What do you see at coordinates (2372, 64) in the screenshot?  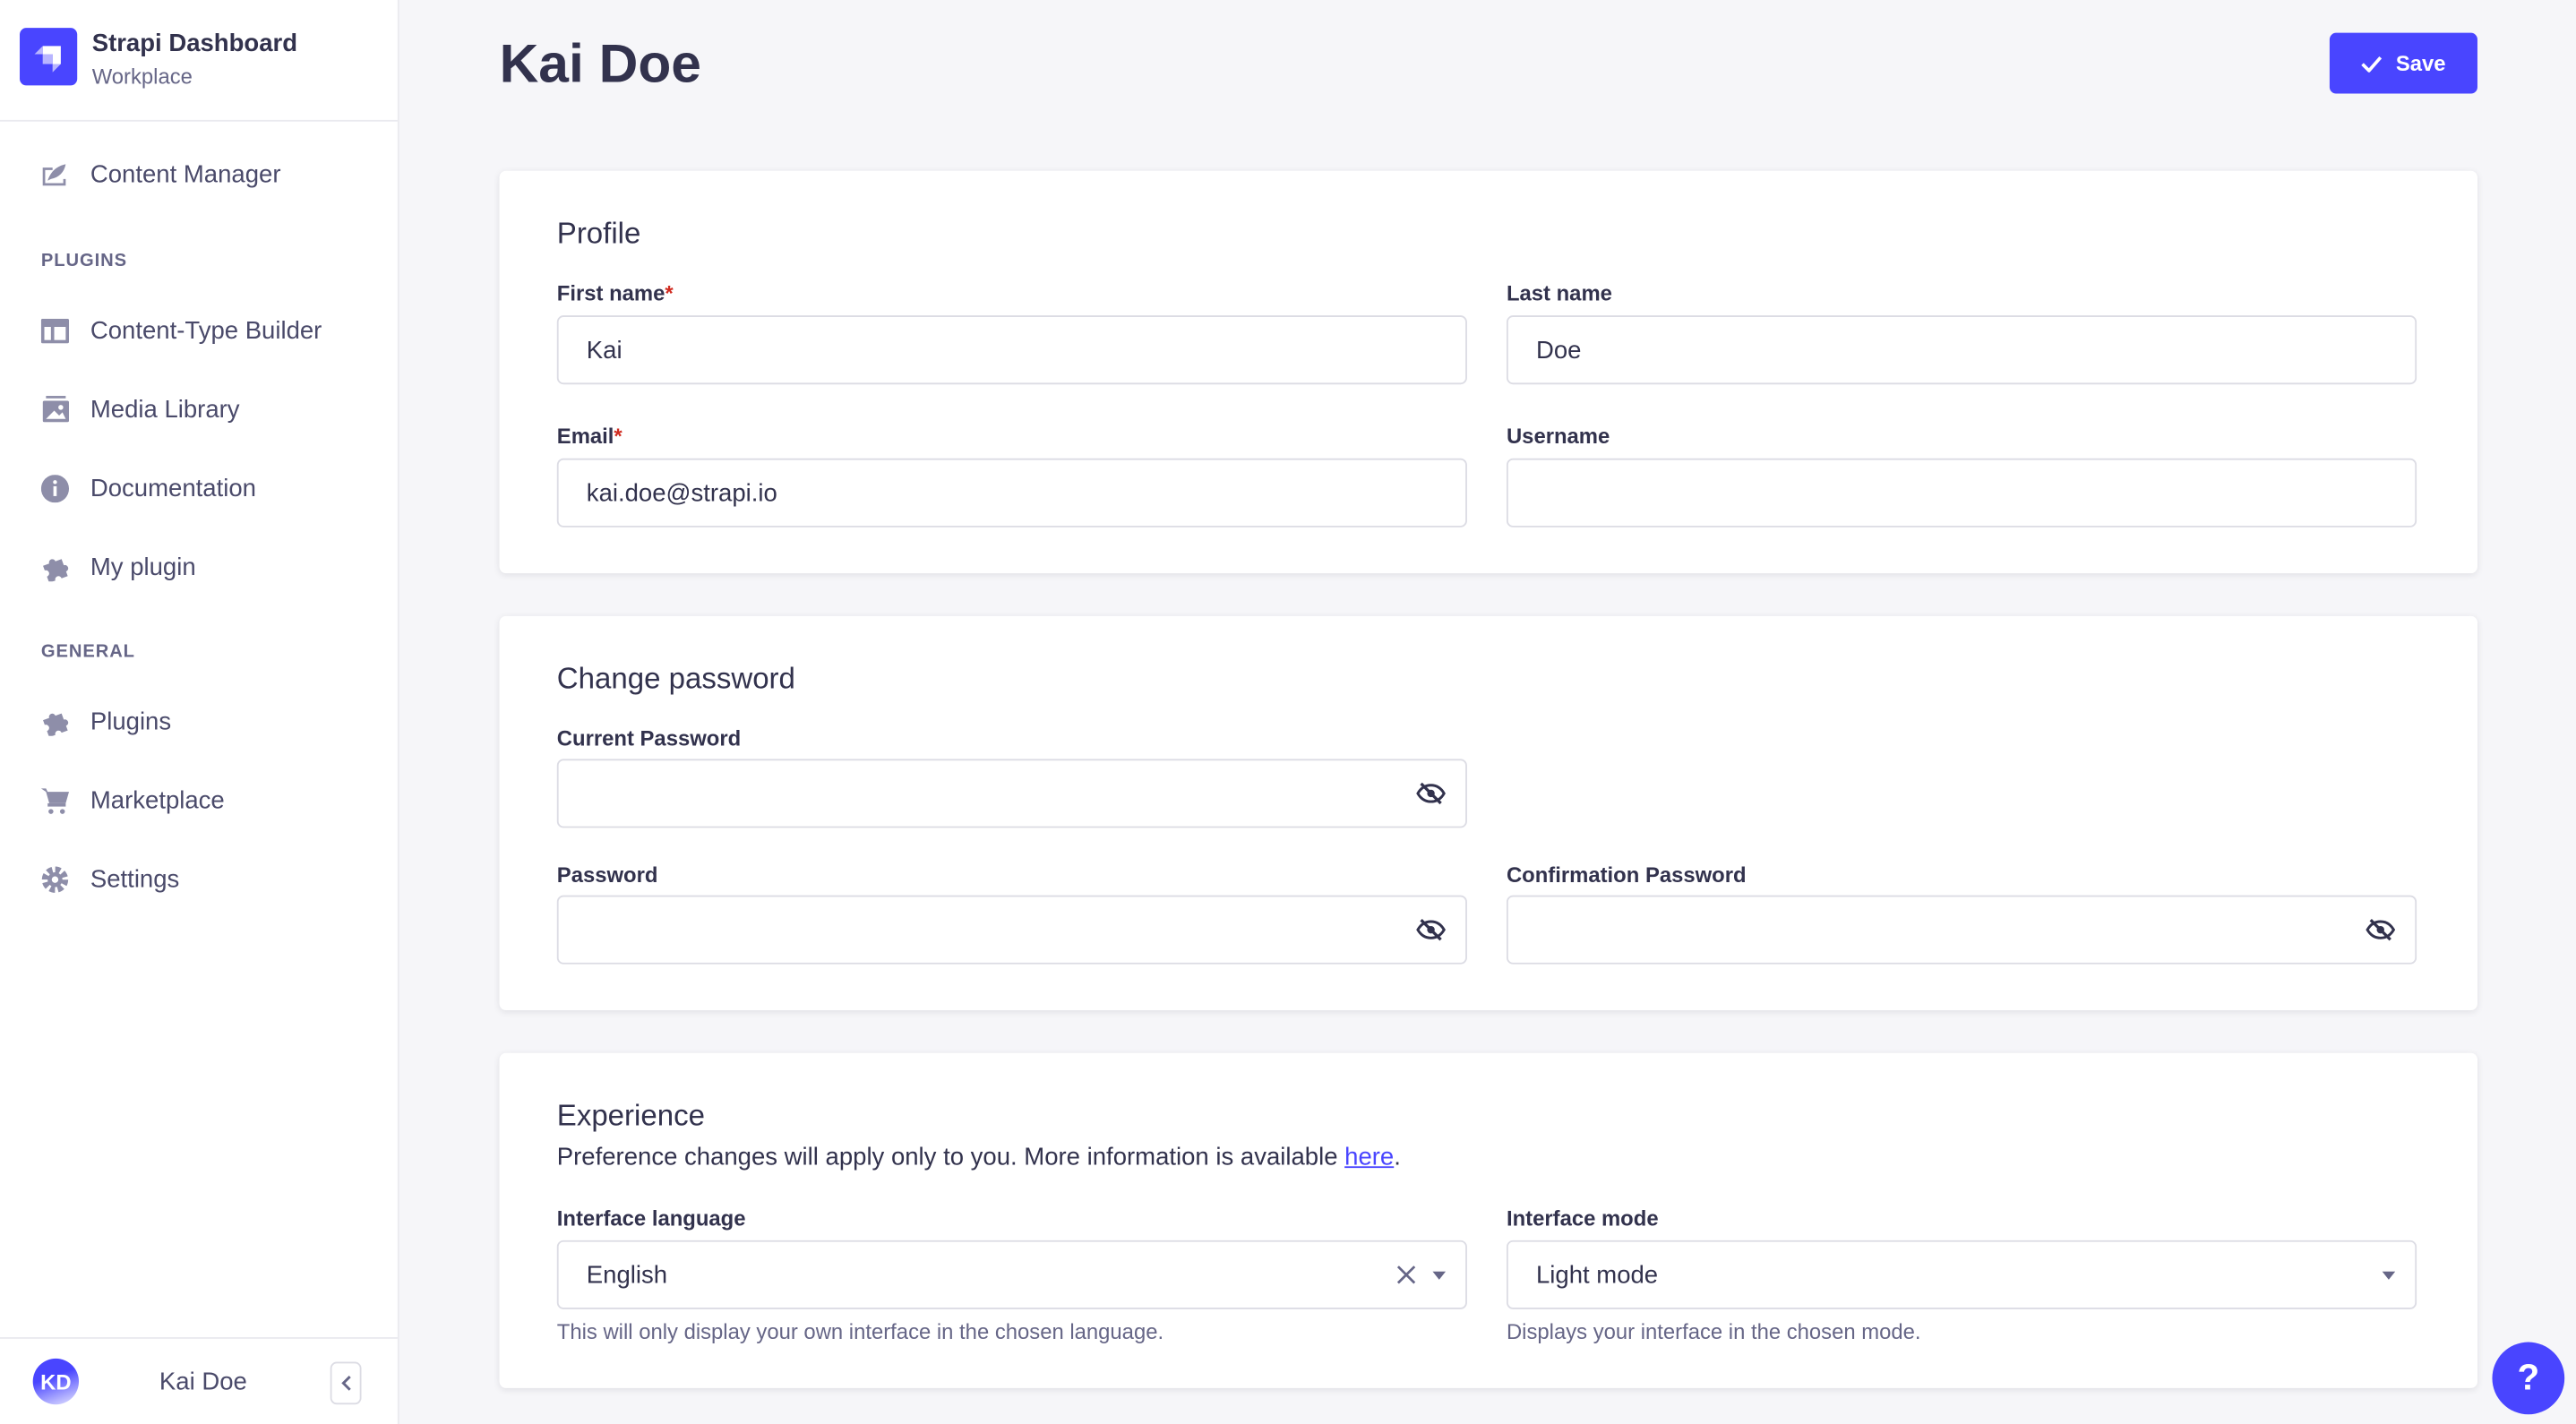 I see `check-icon` at bounding box center [2372, 64].